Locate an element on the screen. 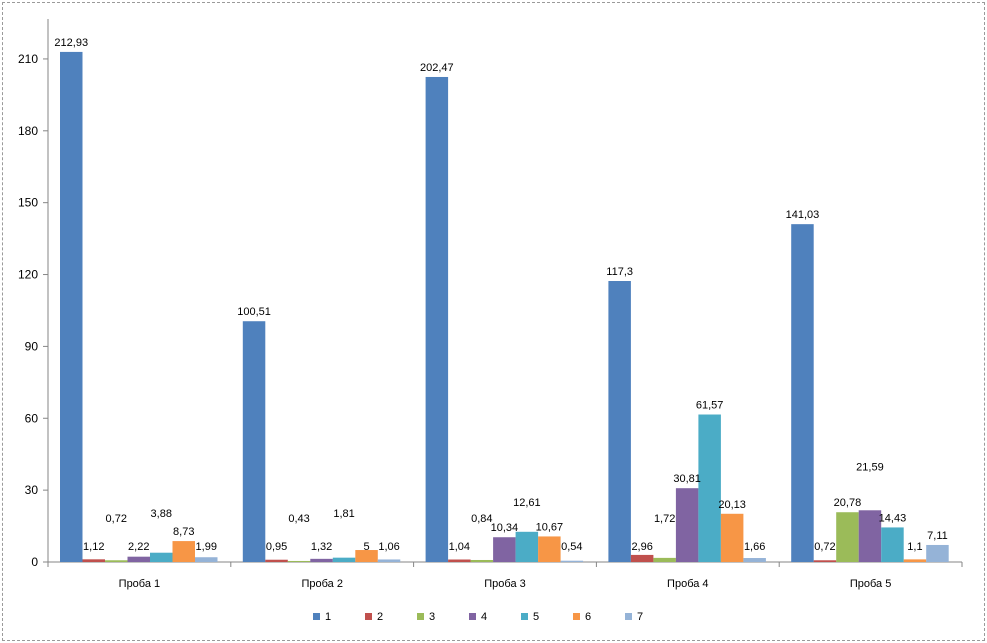 The image size is (987, 643). data-label: 1,72 is located at coordinates (664, 519).